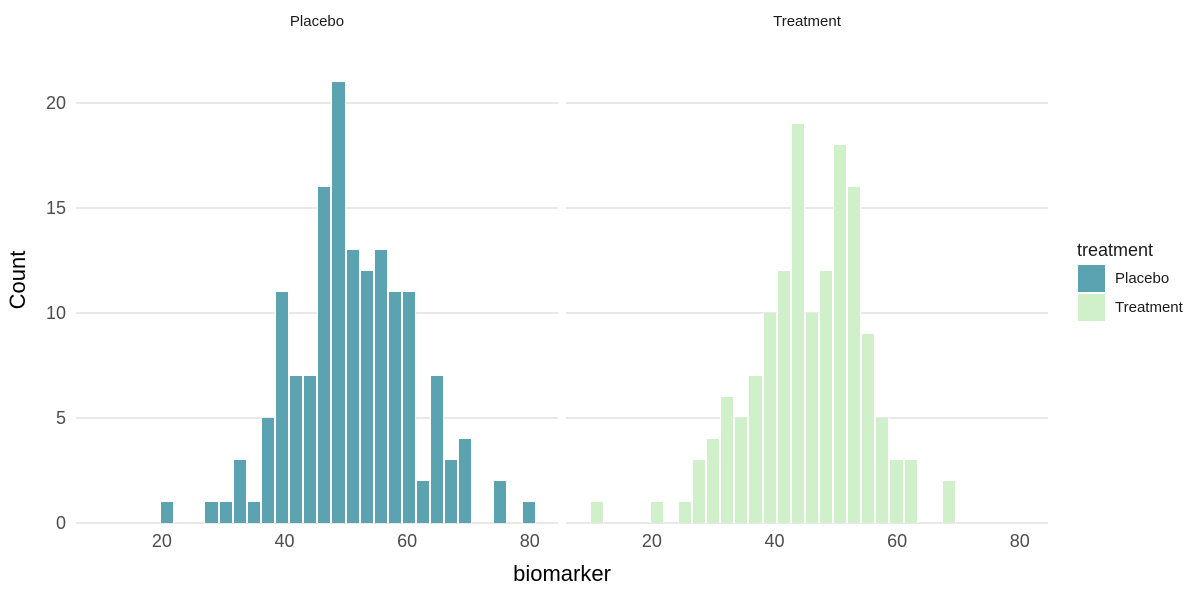 The height and width of the screenshot is (600, 1200). Describe the element at coordinates (317, 21) in the screenshot. I see `facet-title-placebo: Placebo` at that location.